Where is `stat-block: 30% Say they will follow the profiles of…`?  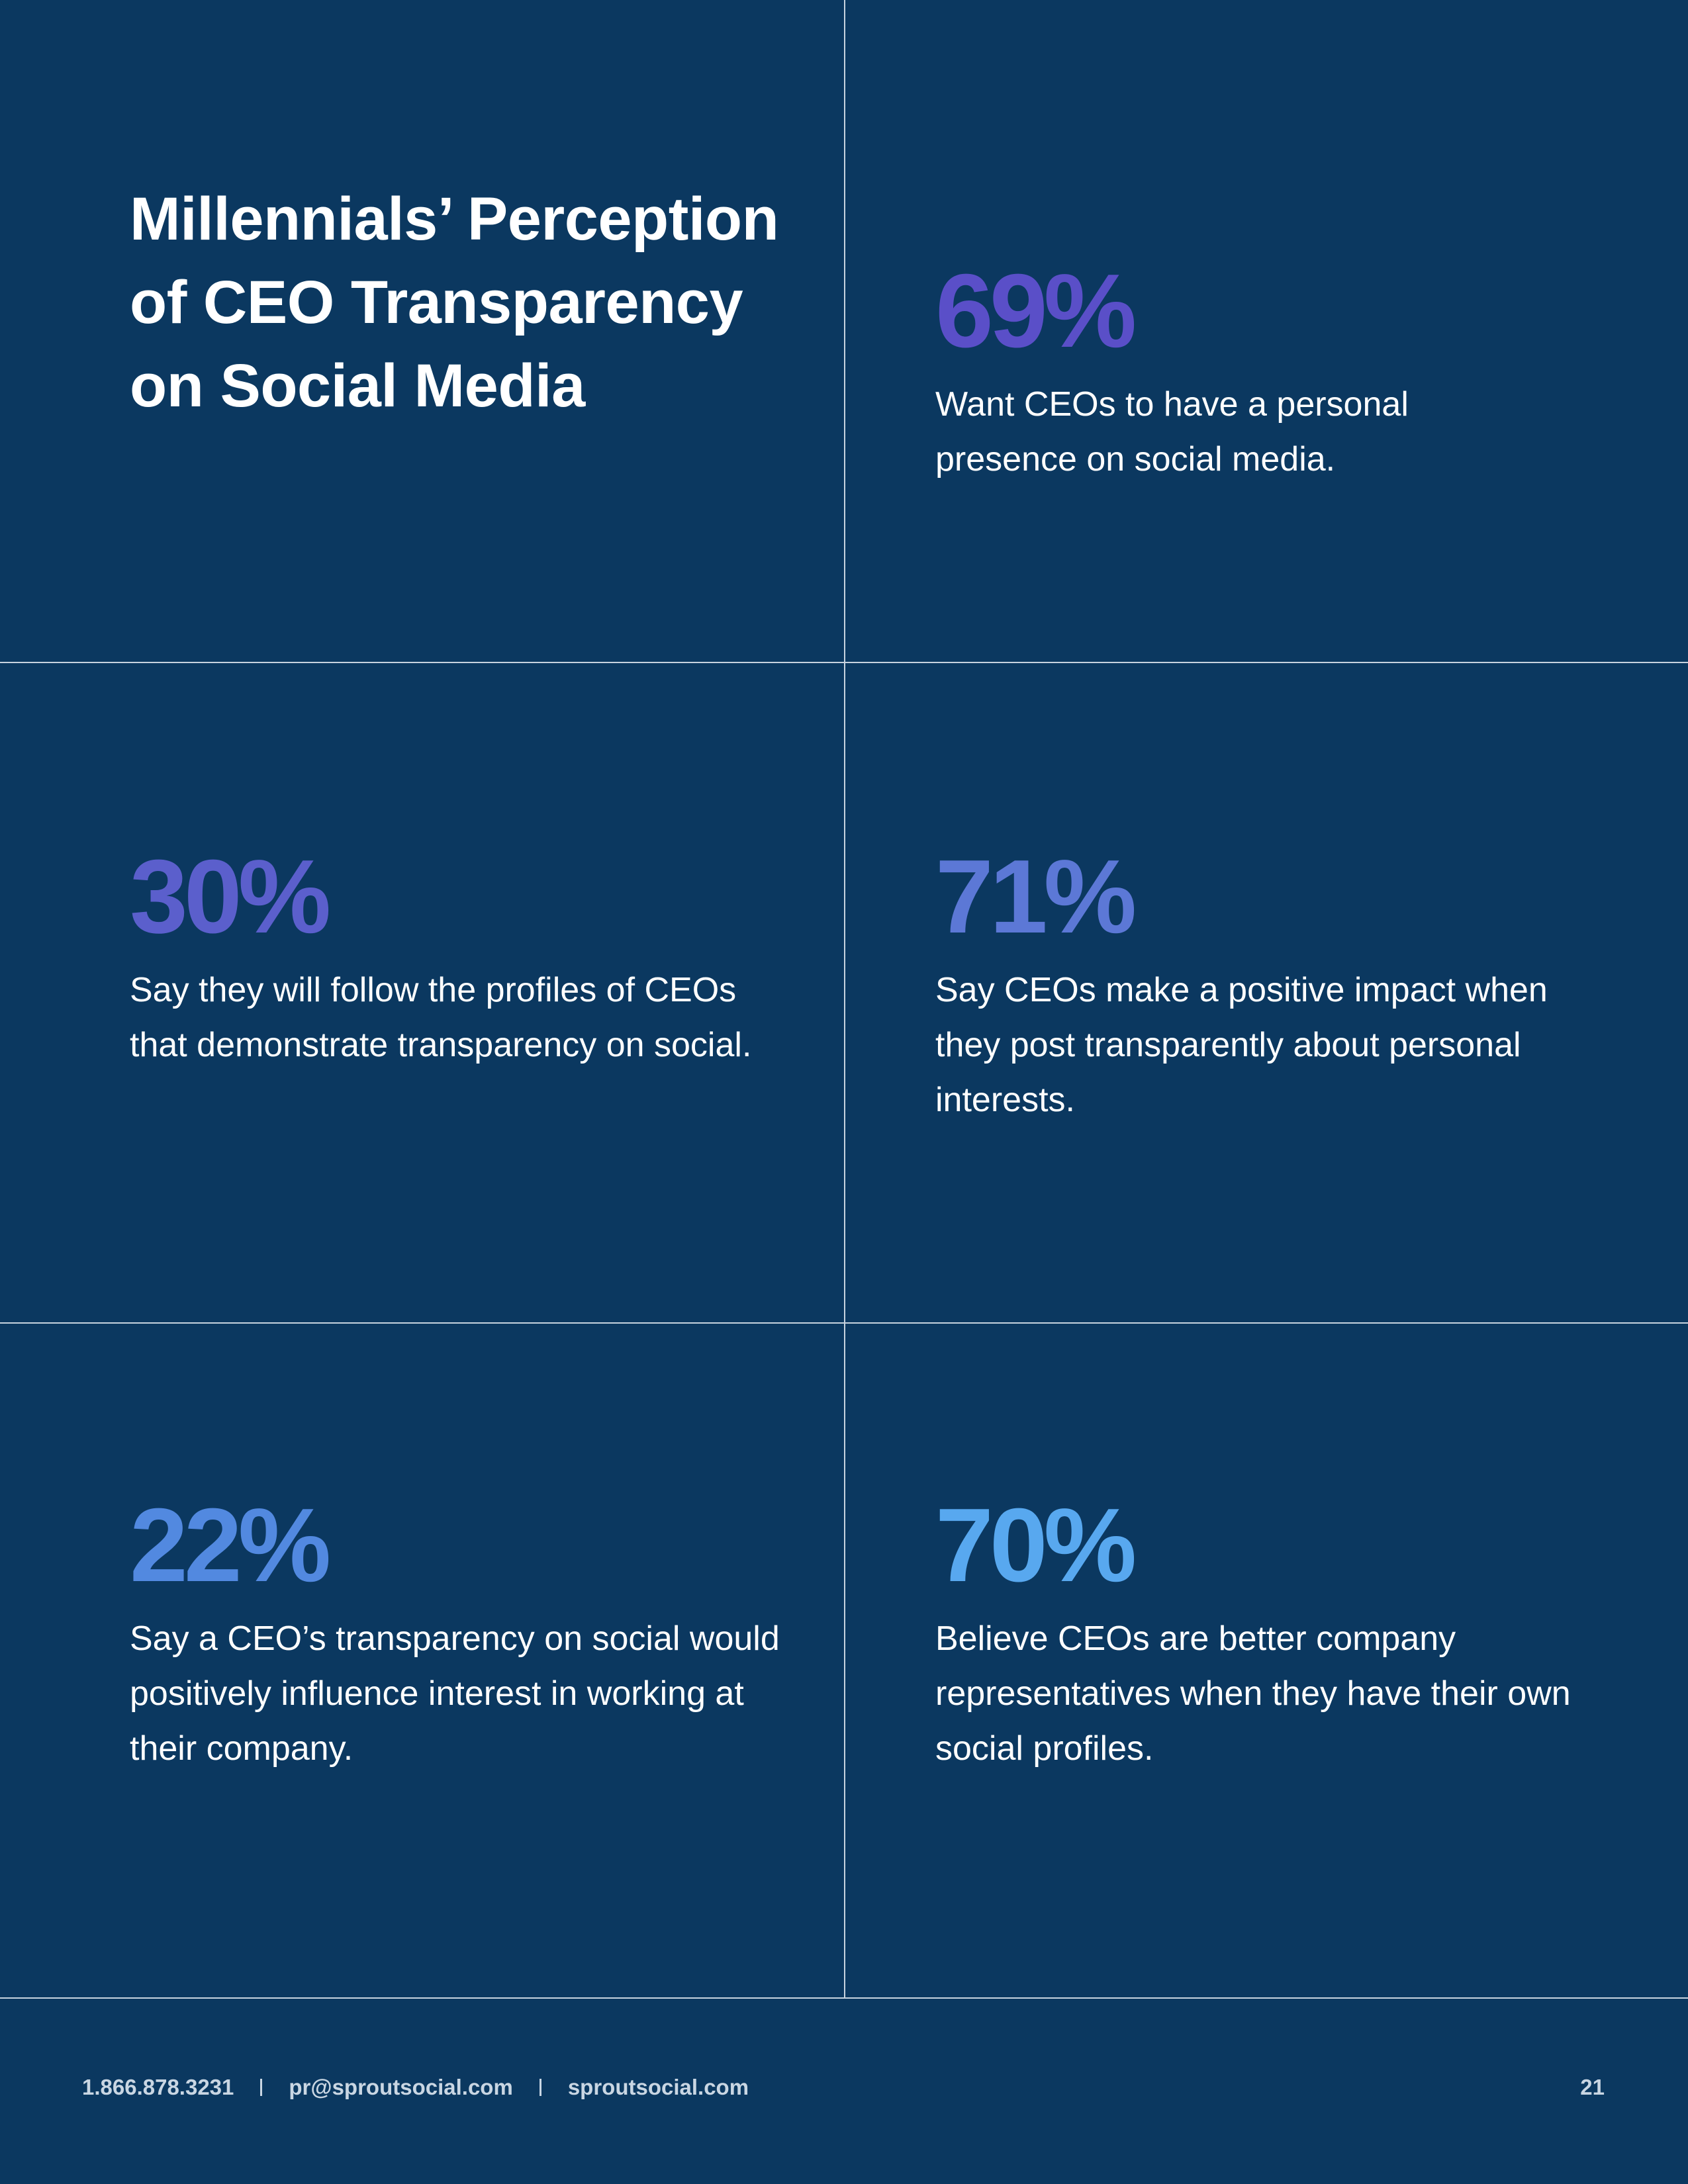
stat-block: 30% Say they will follow the profiles of… is located at coordinates (444, 958).